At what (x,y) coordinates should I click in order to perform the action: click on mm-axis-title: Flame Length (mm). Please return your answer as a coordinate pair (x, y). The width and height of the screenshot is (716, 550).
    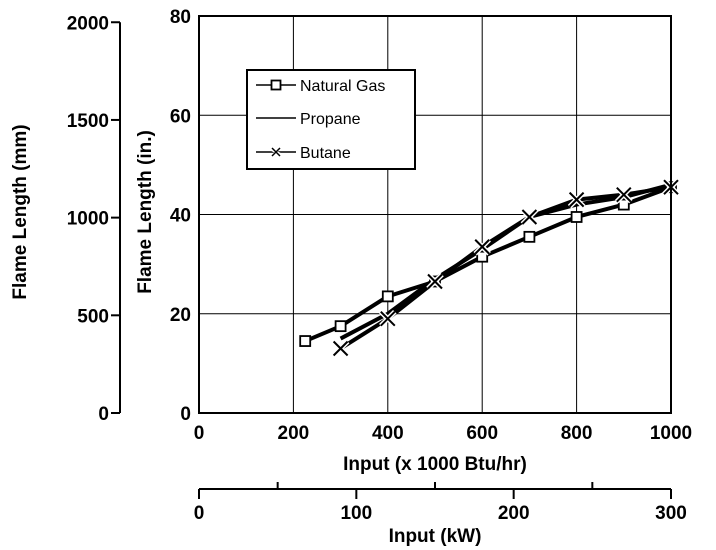
    Looking at the image, I should click on (20, 211).